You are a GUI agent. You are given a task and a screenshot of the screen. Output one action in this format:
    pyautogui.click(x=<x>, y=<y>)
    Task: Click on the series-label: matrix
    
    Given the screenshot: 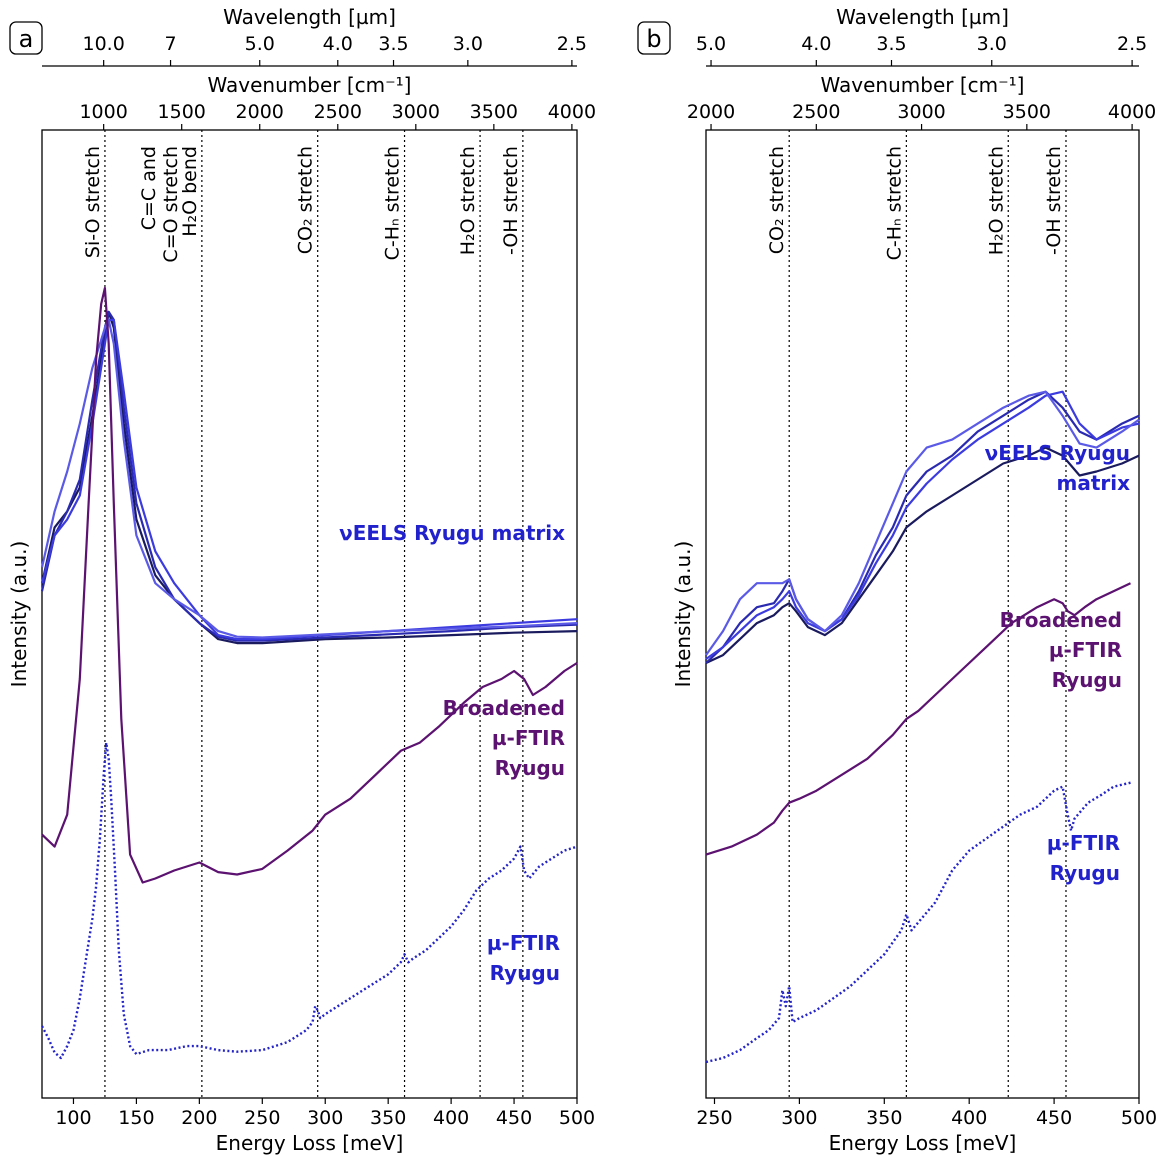 What is the action you would take?
    pyautogui.click(x=1093, y=483)
    